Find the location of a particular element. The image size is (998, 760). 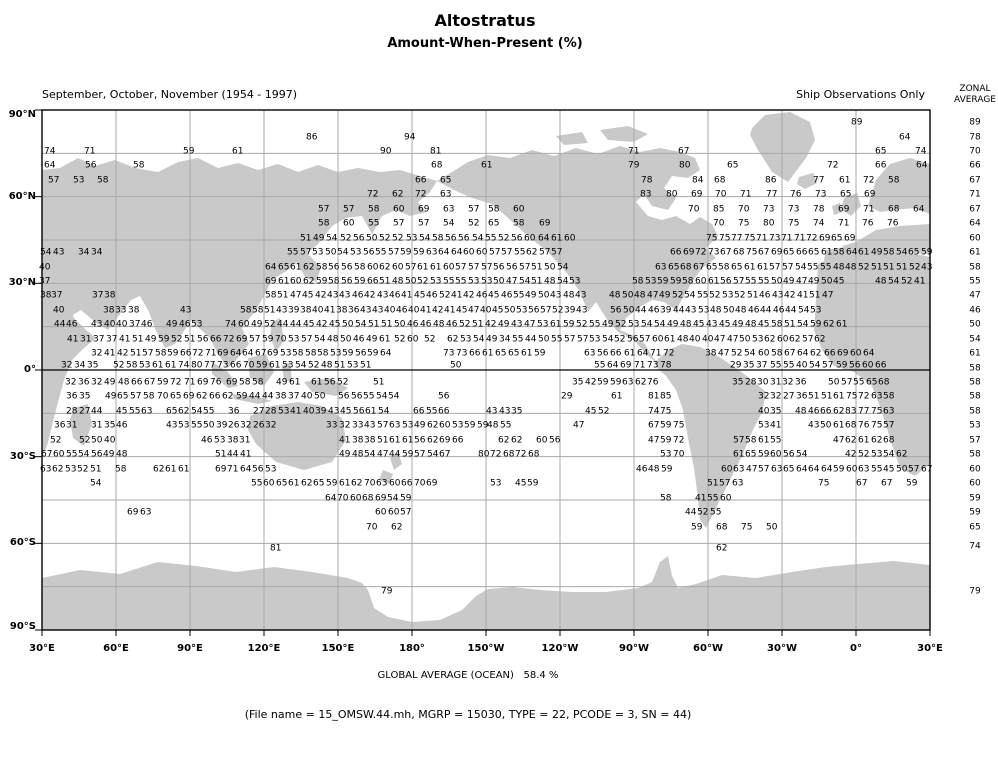

data-value: 47 is located at coordinates (653, 295).